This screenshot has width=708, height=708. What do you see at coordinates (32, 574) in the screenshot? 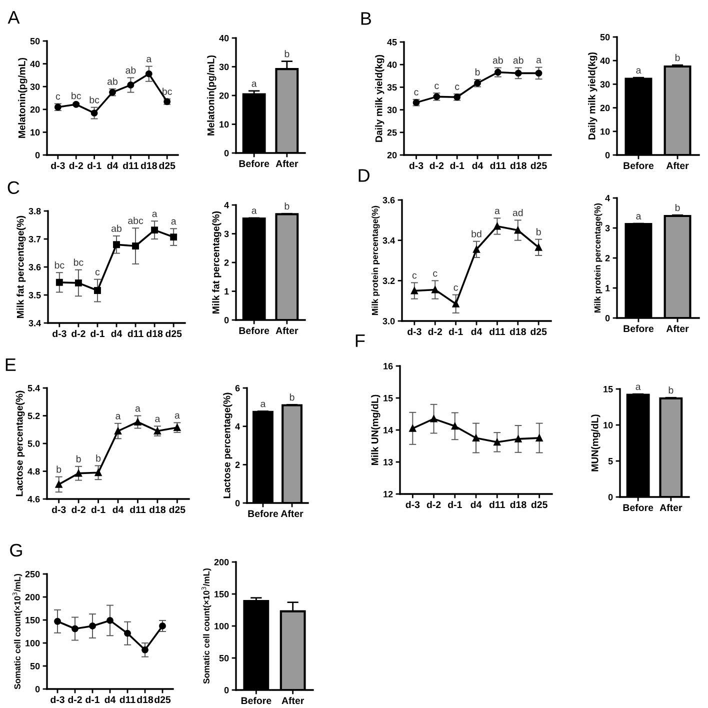
I see `y-tick-label: 250` at bounding box center [32, 574].